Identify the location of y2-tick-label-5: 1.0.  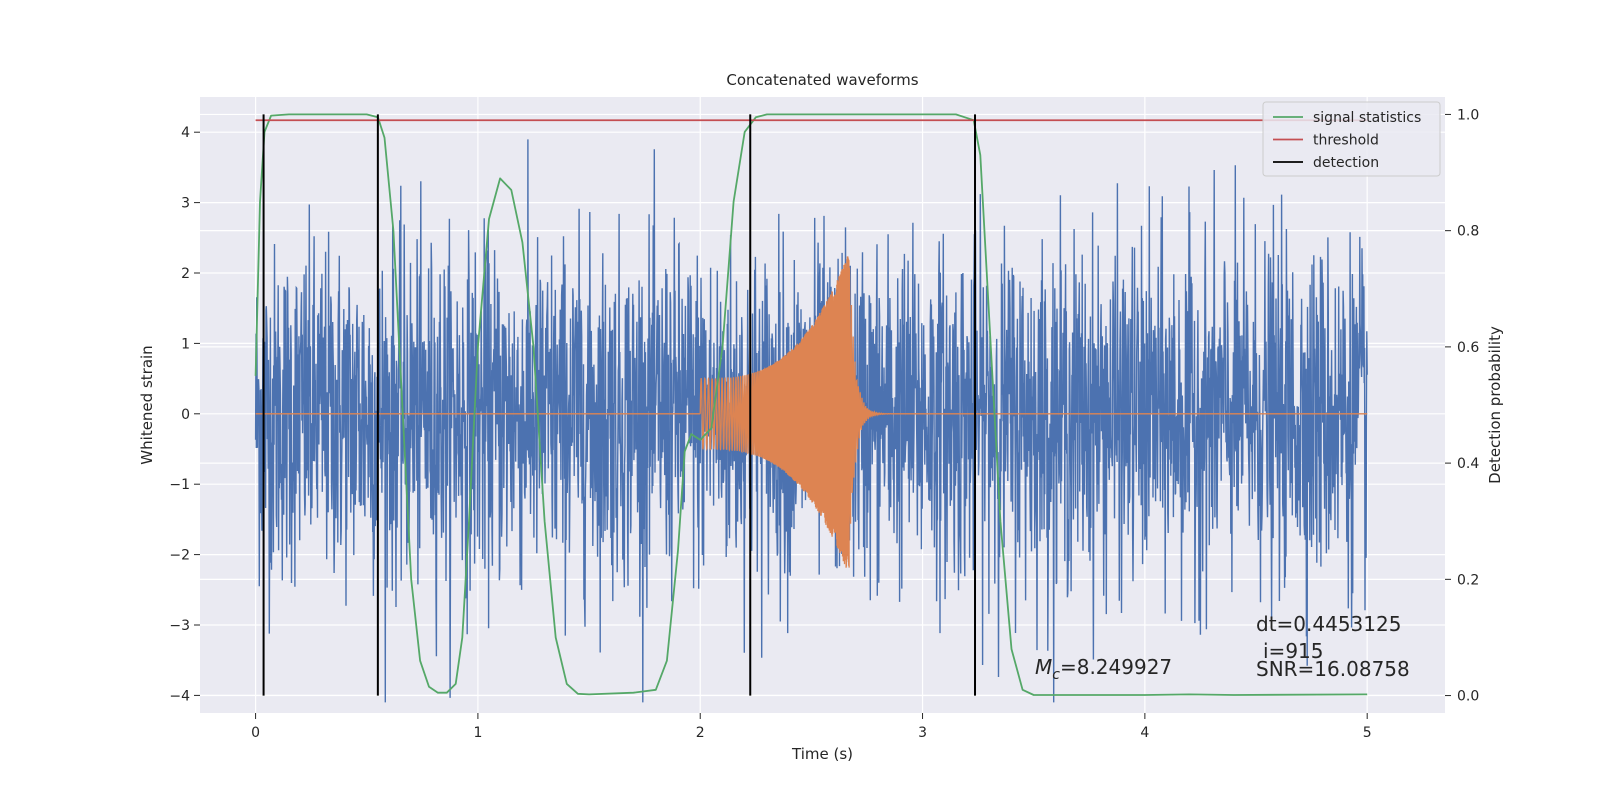
(1468, 115).